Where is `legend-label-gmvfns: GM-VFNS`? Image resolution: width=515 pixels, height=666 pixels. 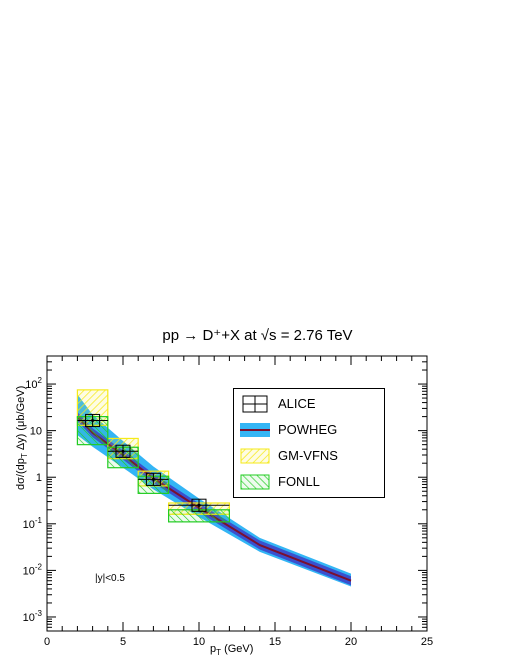 legend-label-gmvfns: GM-VFNS is located at coordinates (308, 455).